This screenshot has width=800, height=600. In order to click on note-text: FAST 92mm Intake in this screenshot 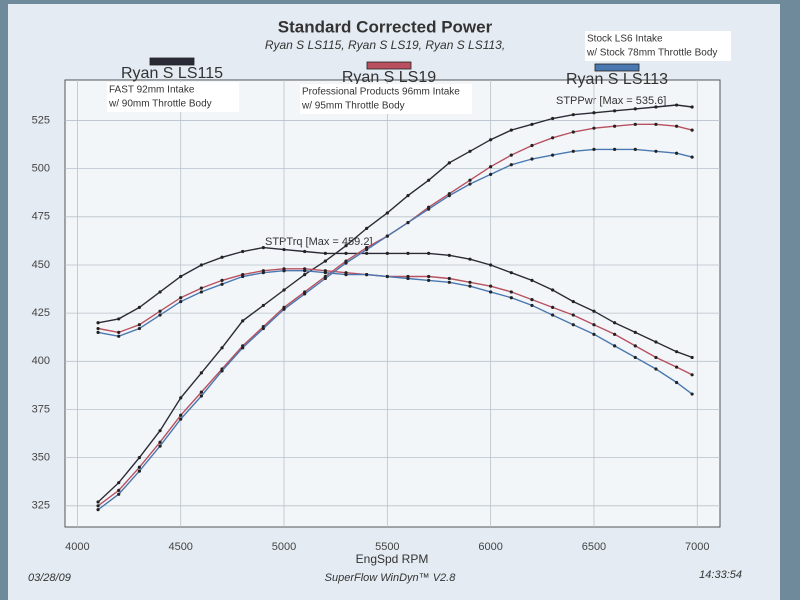, I will do `click(152, 90)`.